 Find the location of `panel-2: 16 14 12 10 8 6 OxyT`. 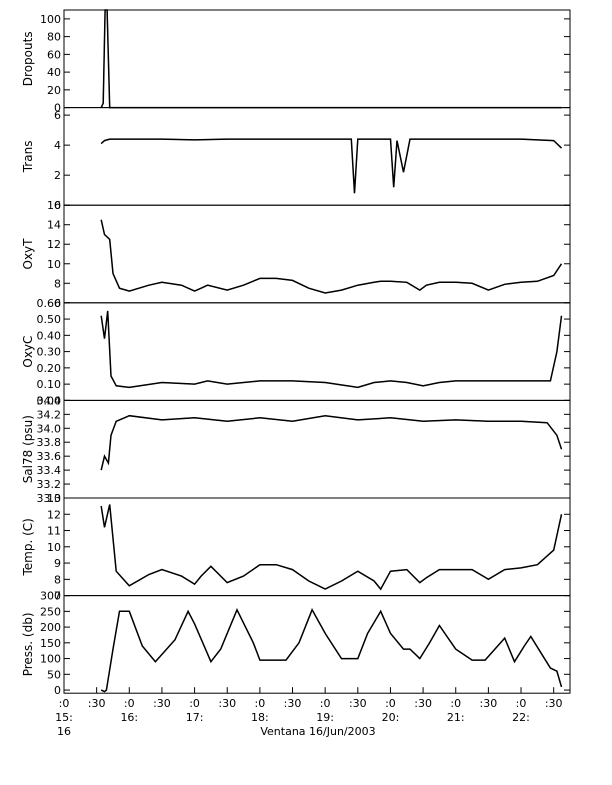

panel-2: 16 14 12 10 8 6 OxyT is located at coordinates (296, 254).